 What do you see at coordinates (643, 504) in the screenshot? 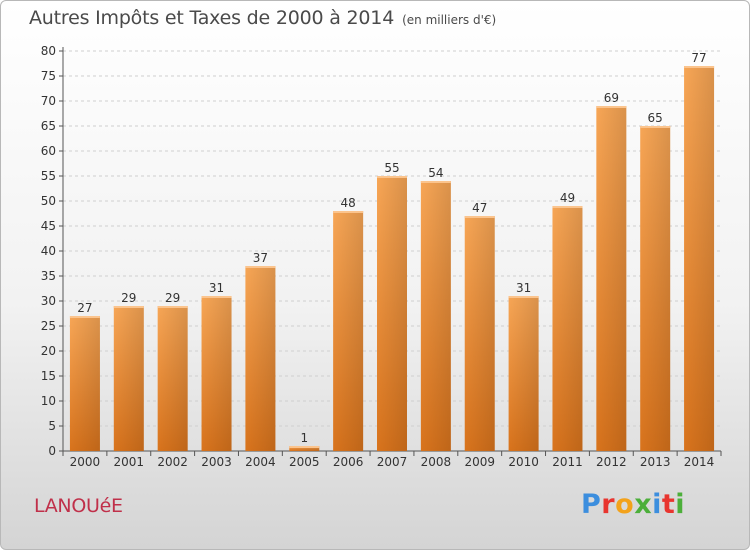
I see `logo-letter: x` at bounding box center [643, 504].